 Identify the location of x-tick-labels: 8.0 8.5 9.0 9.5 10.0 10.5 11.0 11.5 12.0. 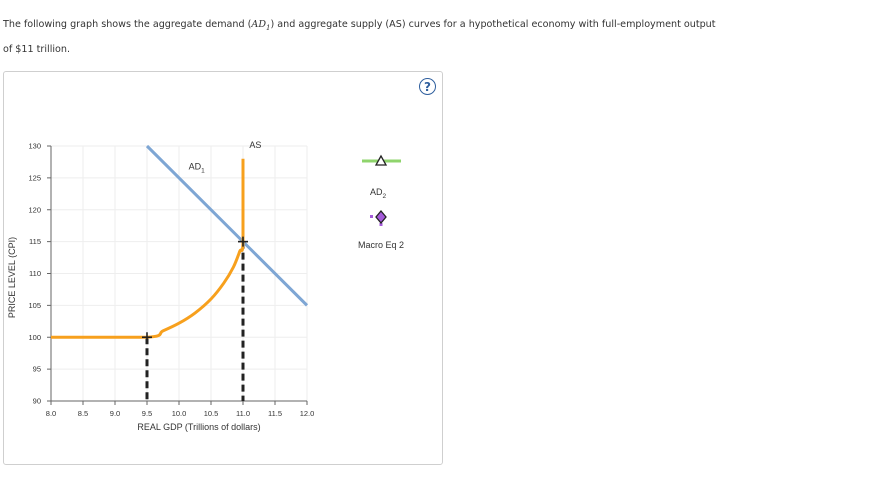
(180, 413).